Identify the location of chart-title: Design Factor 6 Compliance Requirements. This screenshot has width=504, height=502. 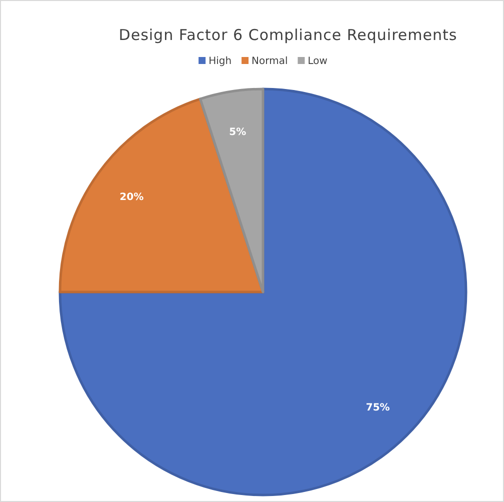
(288, 35).